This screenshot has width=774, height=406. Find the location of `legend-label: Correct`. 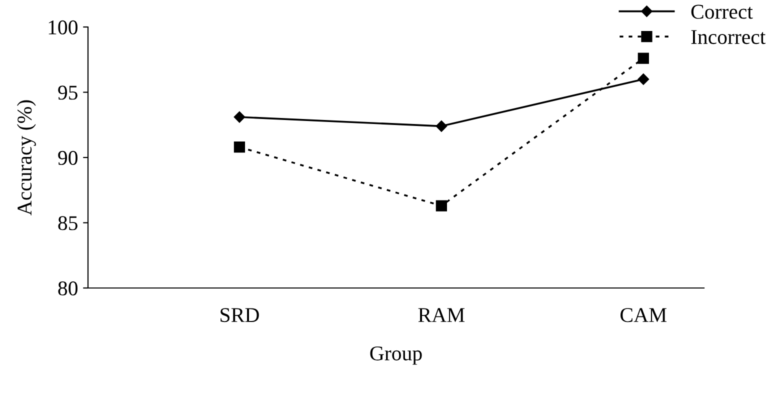

legend-label: Correct is located at coordinates (722, 11).